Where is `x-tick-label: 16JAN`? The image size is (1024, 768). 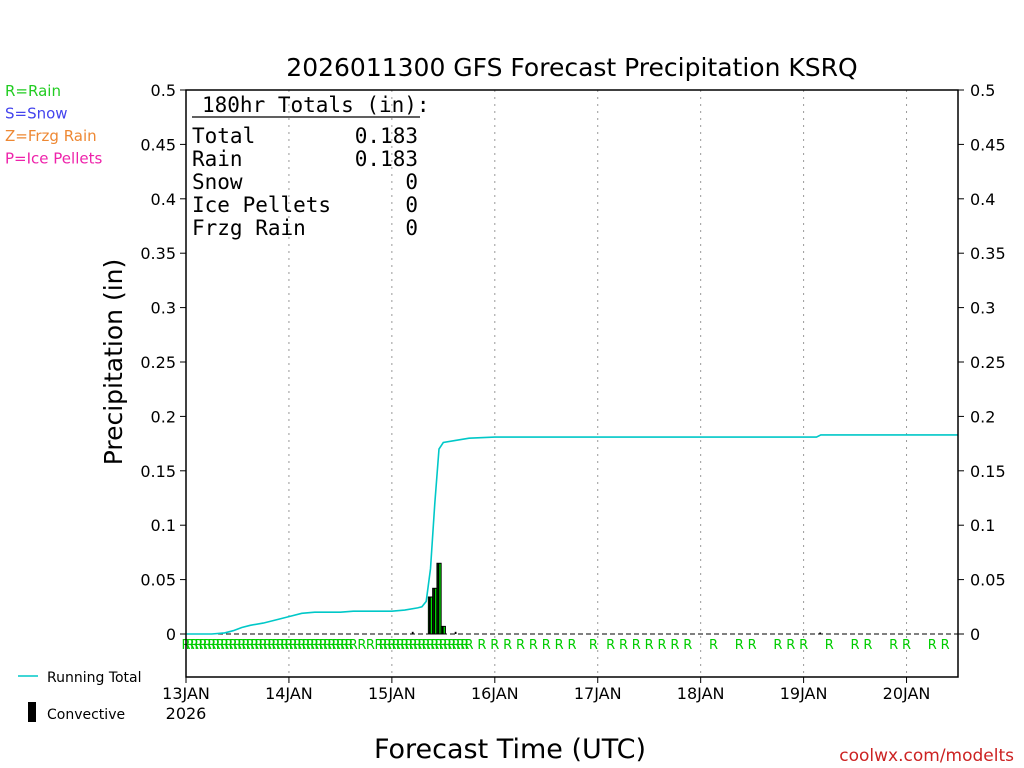
x-tick-label: 16JAN is located at coordinates (495, 693).